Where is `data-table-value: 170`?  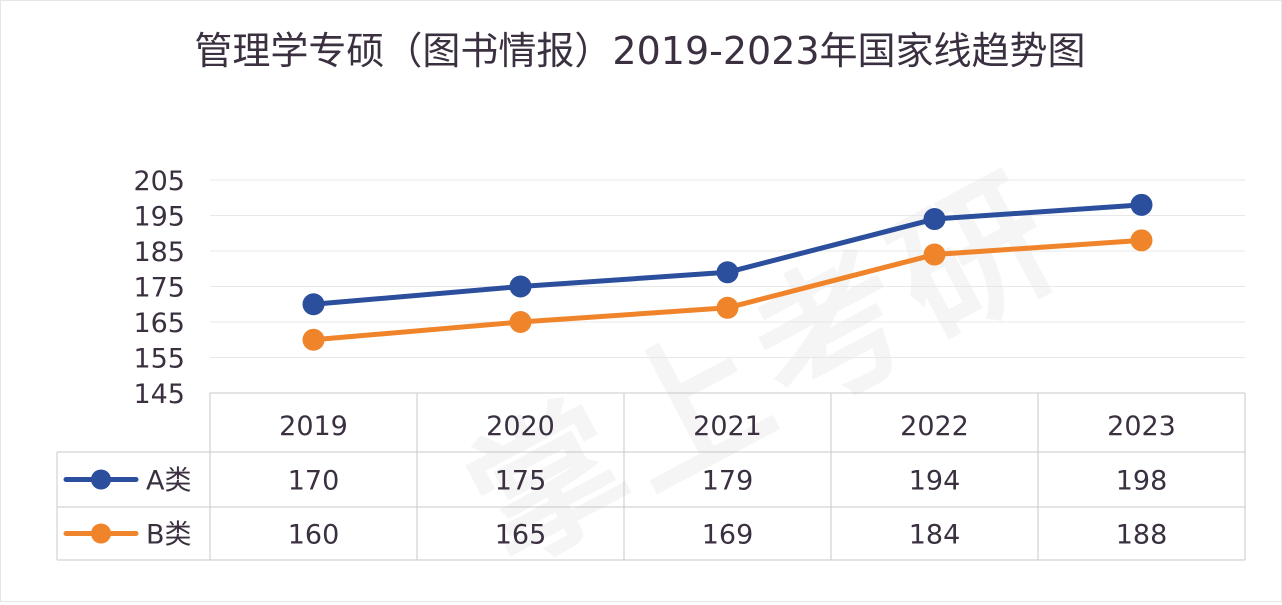
data-table-value: 170 is located at coordinates (314, 481).